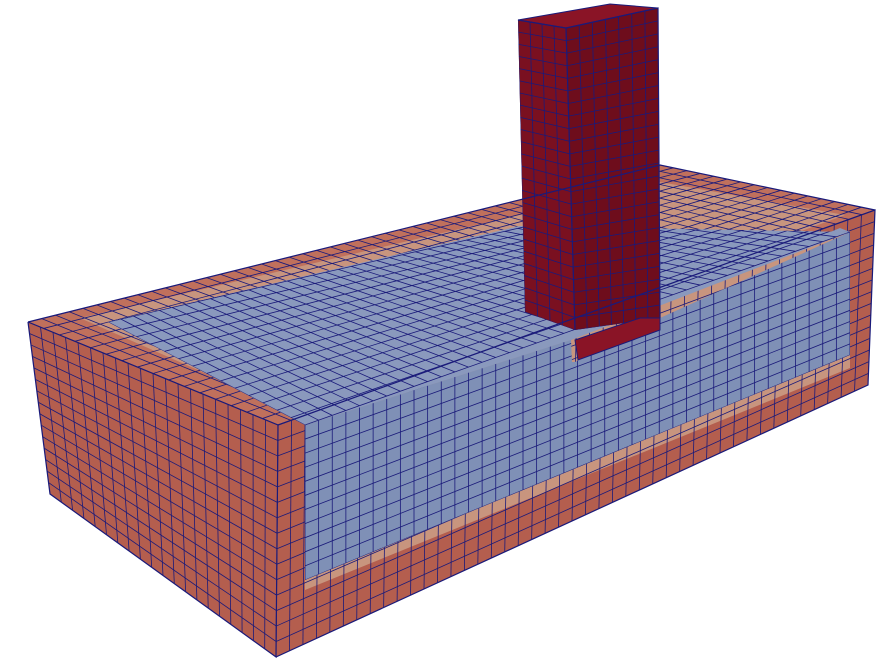 This screenshot has height=667, width=896. Describe the element at coordinates (546, 175) in the screenshot. I see `pile-left-face` at that location.